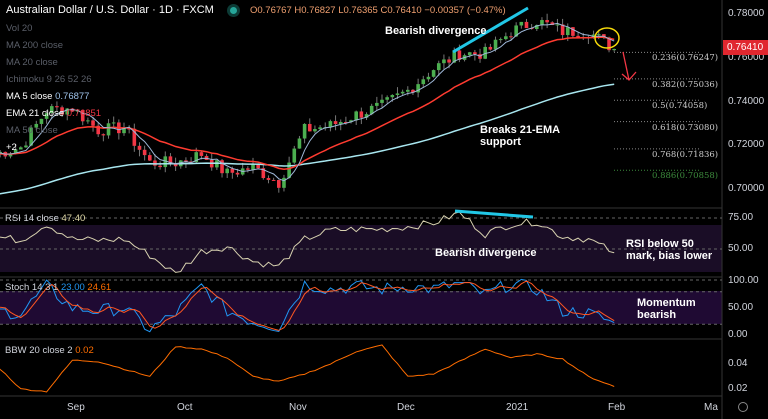 This screenshot has height=419, width=768. What do you see at coordinates (490, 30) in the screenshot?
I see `divergence-line-price` at bounding box center [490, 30].